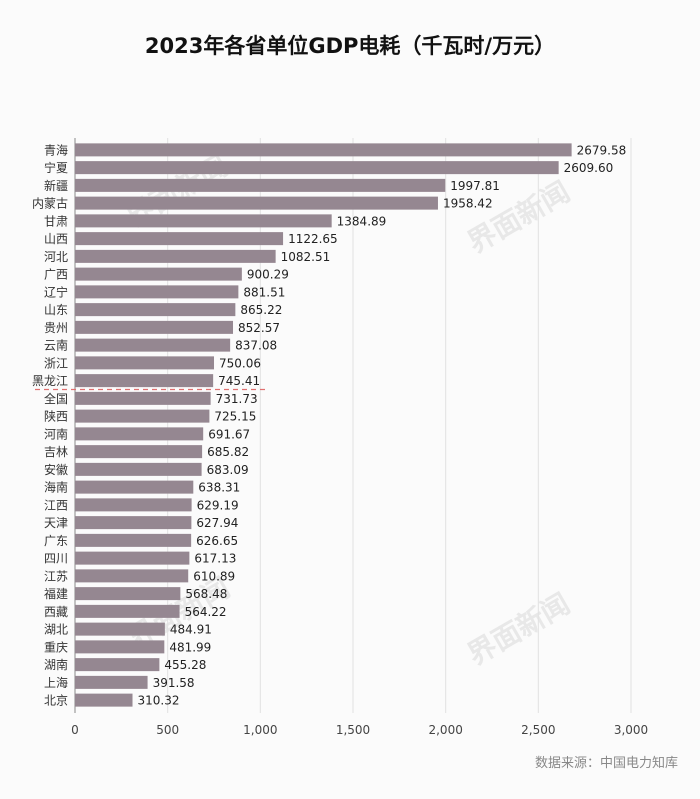 This screenshot has width=700, height=799. What do you see at coordinates (256, 346) in the screenshot?
I see `value-label: 837.08` at bounding box center [256, 346].